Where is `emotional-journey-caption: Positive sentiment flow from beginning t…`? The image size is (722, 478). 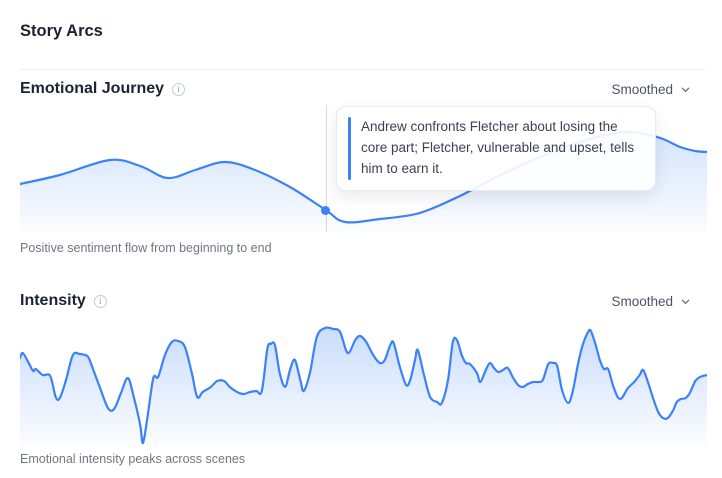 emotional-journey-caption: Positive sentiment flow from beginning t… is located at coordinates (146, 248).